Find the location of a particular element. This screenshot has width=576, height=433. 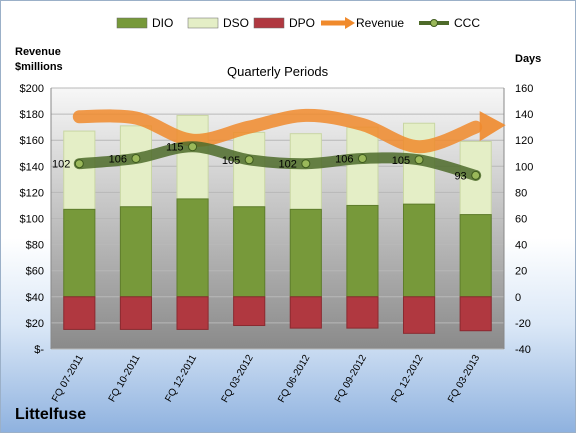

category-label: FQ 03-2013 is located at coordinates (464, 379).